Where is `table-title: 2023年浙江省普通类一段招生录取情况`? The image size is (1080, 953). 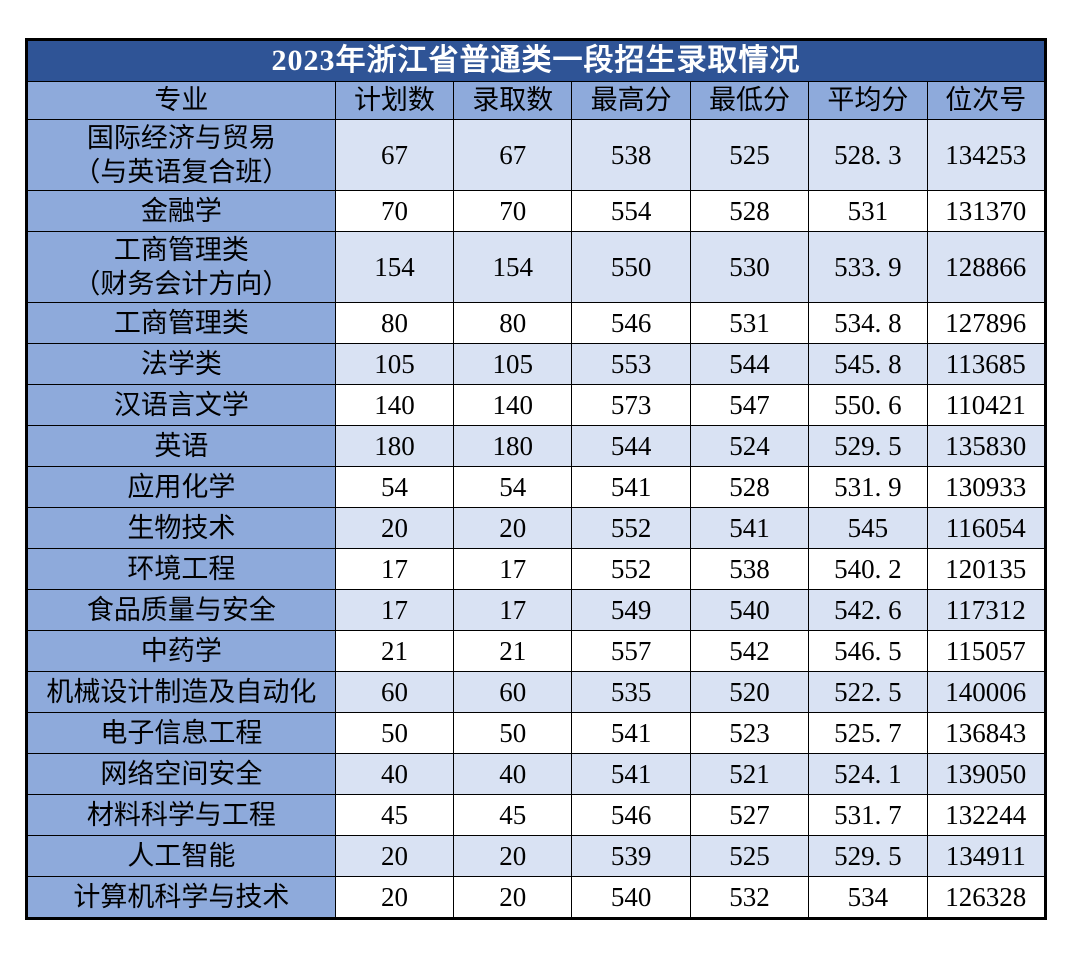
table-title: 2023年浙江省普通类一段招生录取情况 is located at coordinates (536, 60).